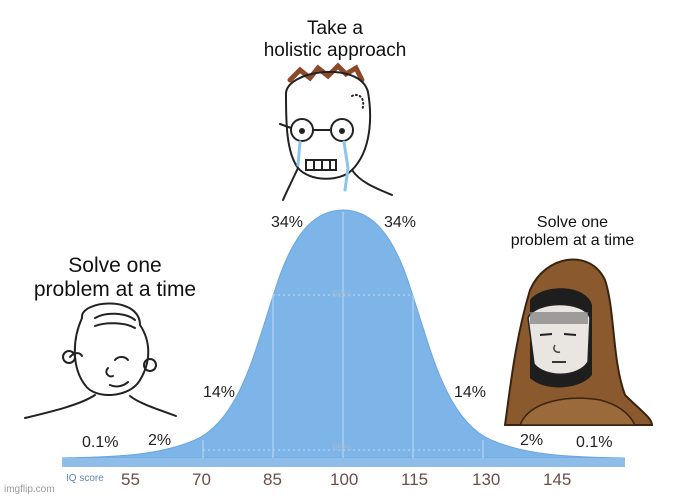 This screenshot has height=499, width=675. I want to click on axis-label: IQ score, so click(85, 478).